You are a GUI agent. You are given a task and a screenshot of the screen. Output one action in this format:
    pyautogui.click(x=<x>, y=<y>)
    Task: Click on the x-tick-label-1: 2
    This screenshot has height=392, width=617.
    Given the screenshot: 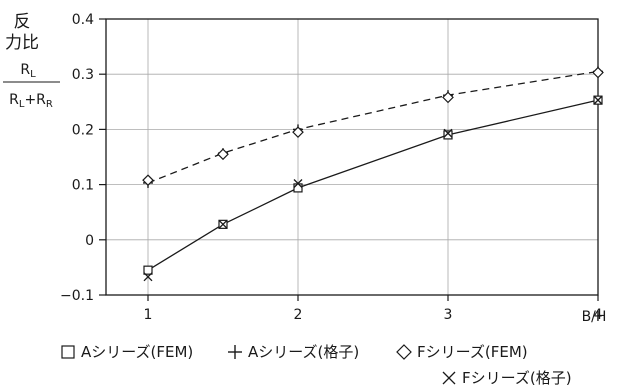 What is the action you would take?
    pyautogui.click(x=298, y=315)
    